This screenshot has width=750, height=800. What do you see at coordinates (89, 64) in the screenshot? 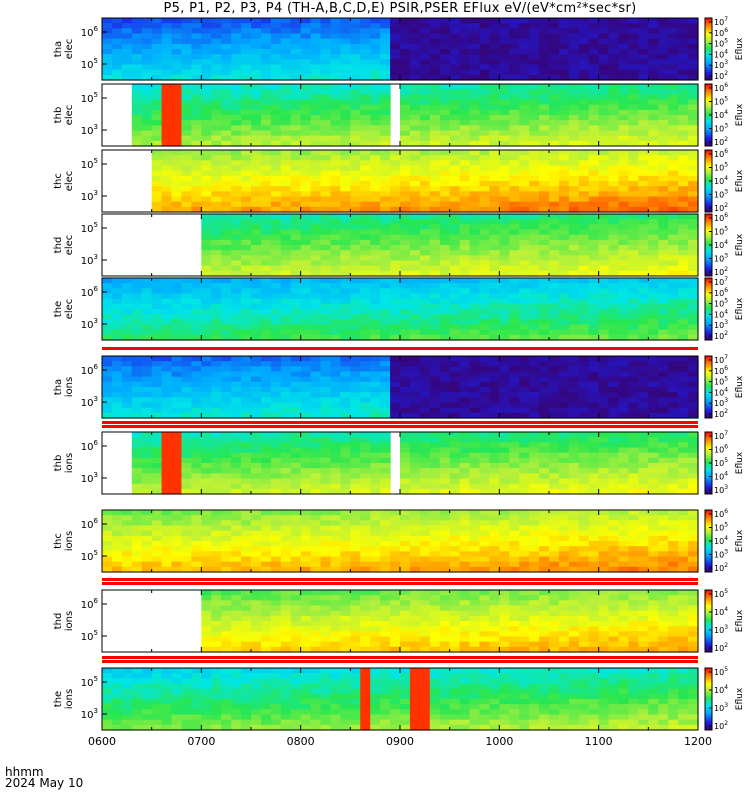
I see `y-tick-label: 105` at bounding box center [89, 64].